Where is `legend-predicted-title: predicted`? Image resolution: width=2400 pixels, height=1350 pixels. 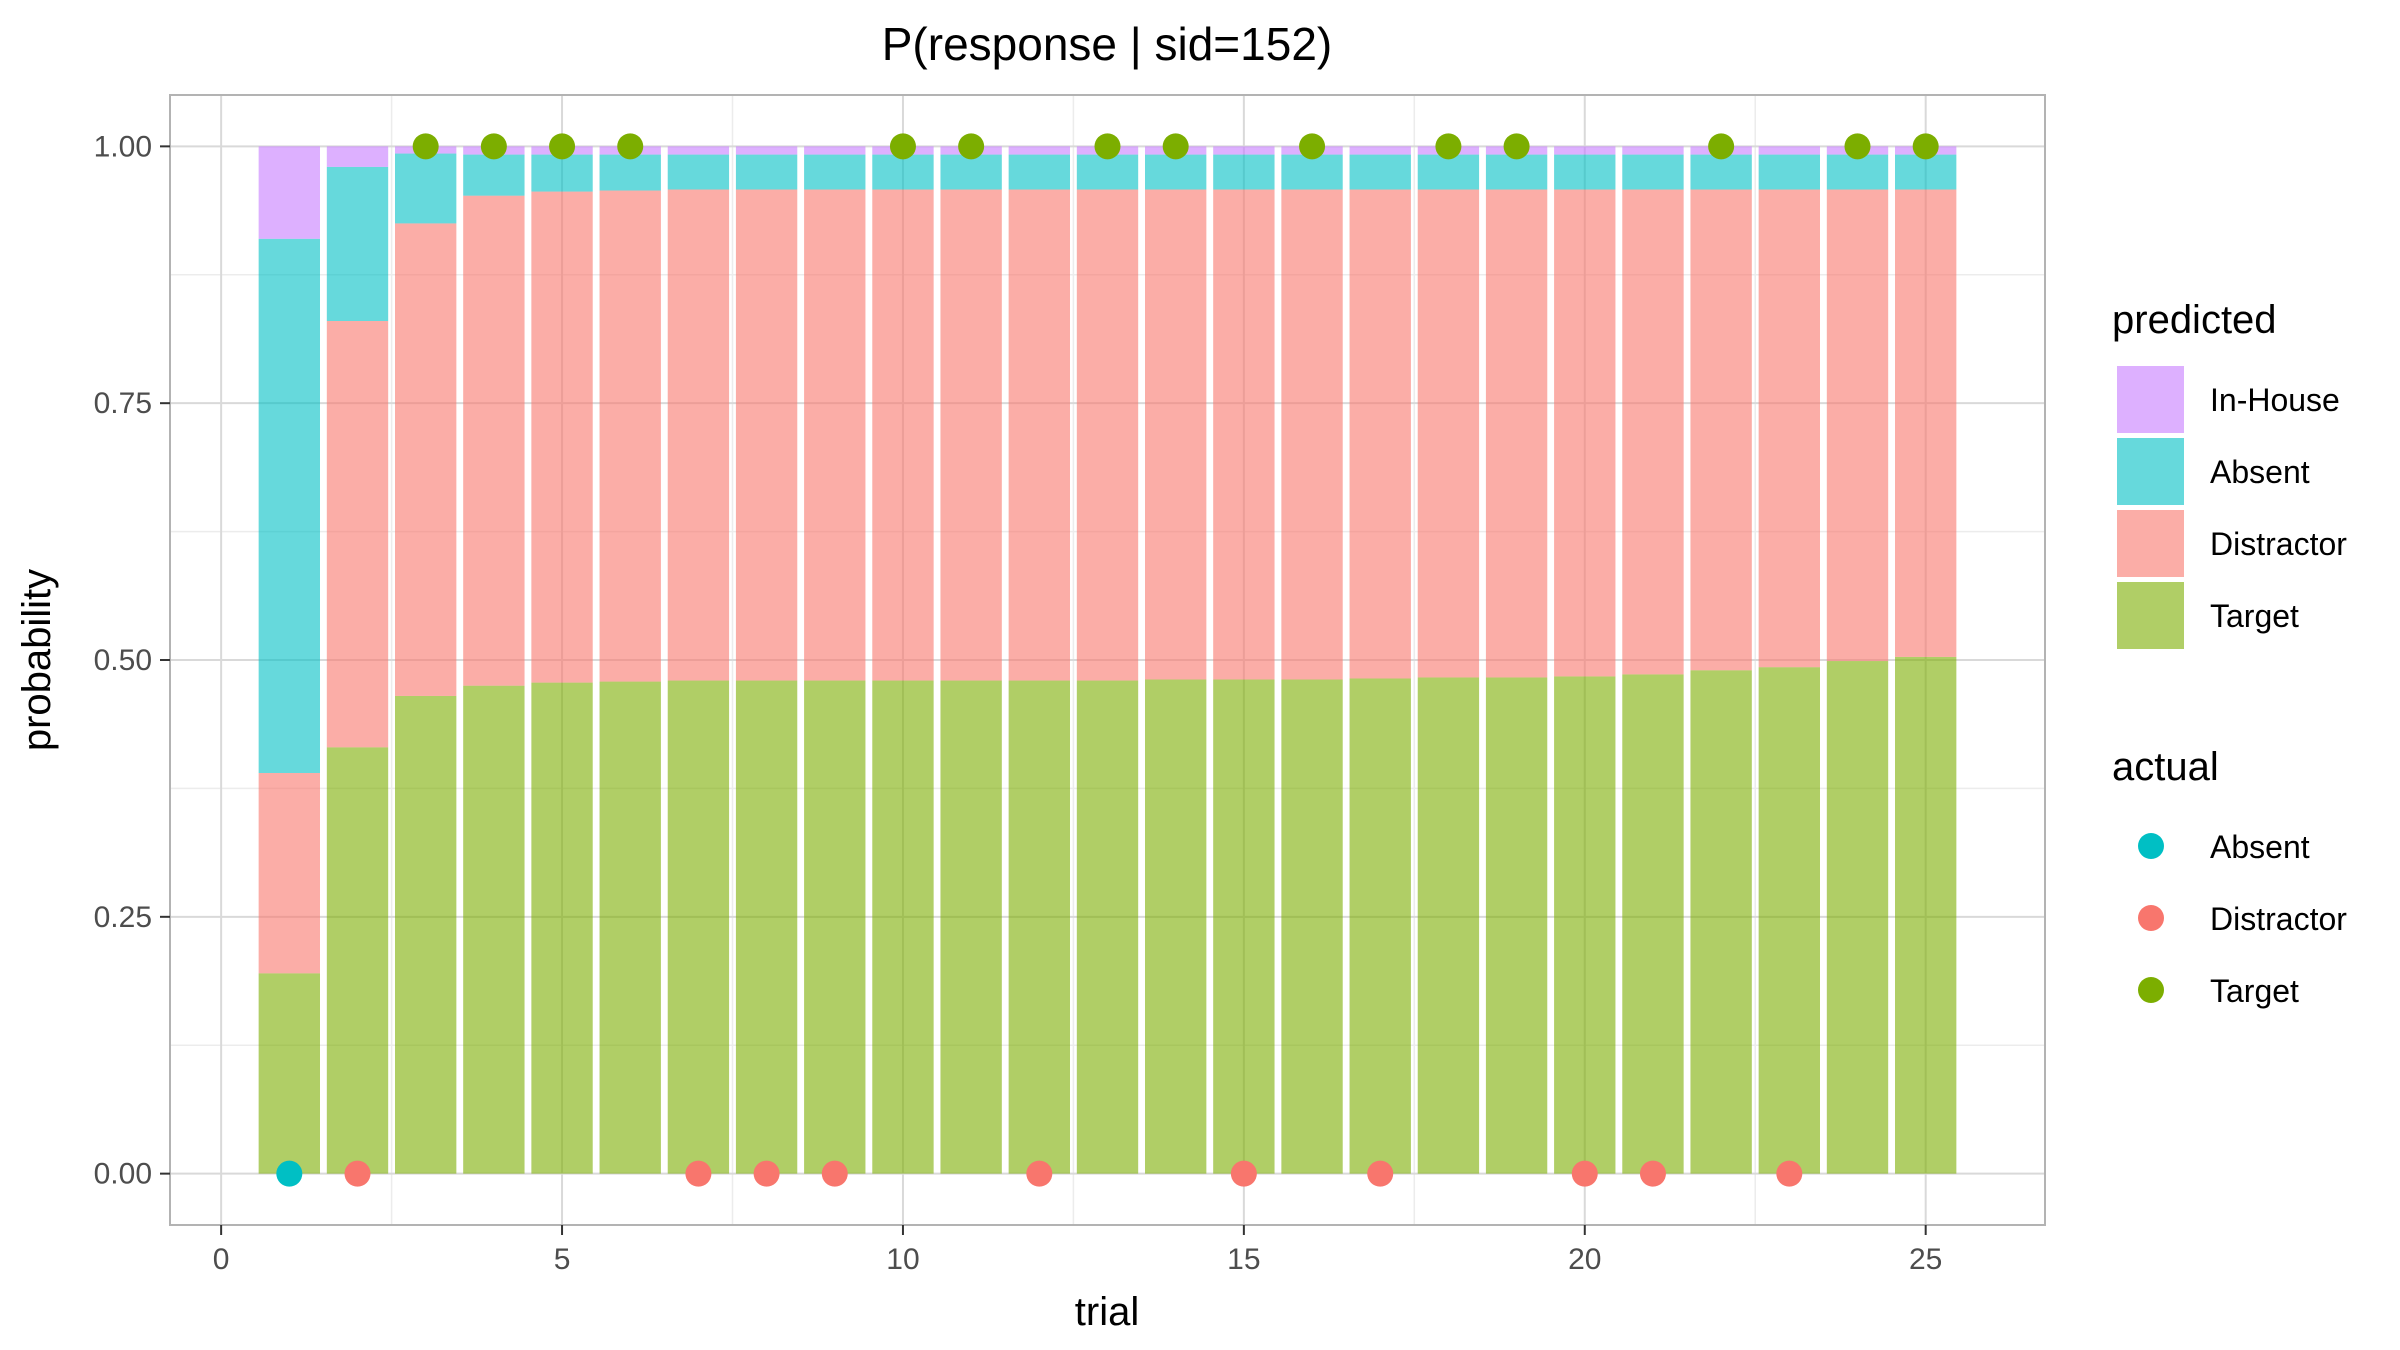
legend-predicted-title: predicted is located at coordinates (2194, 320).